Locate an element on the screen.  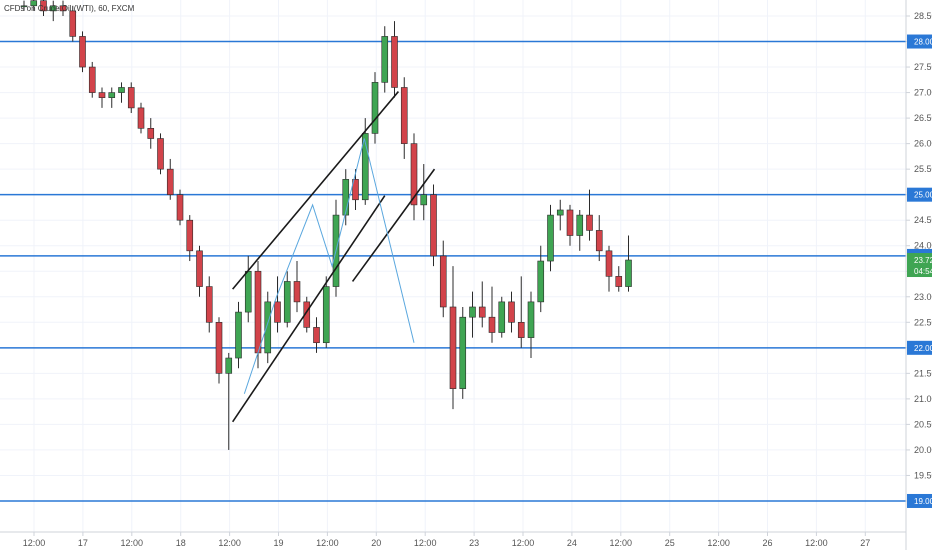
time-tick-label: 24 is located at coordinates (572, 543).